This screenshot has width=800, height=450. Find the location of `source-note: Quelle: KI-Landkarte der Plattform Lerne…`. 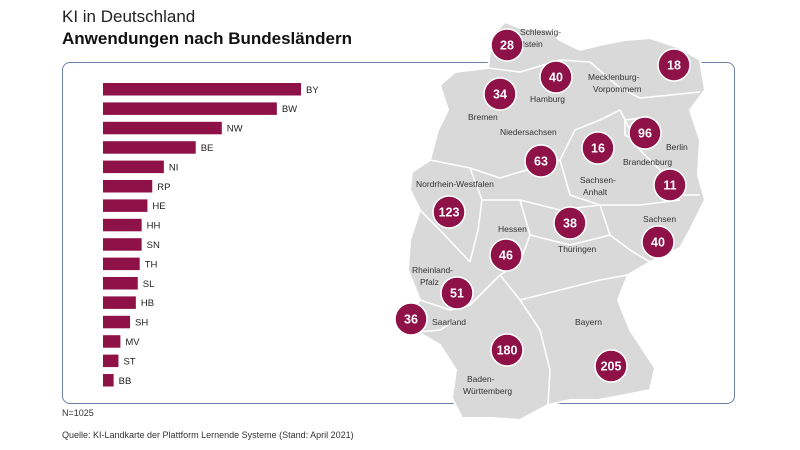

source-note: Quelle: KI-Landkarte der Plattform Lerne… is located at coordinates (208, 435).